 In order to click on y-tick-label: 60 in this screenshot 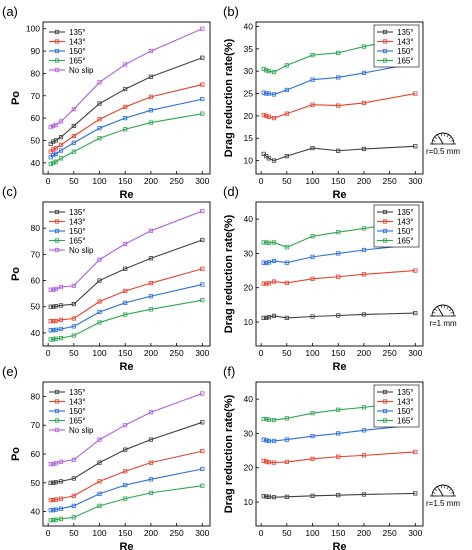, I will do `click(36, 454)`.